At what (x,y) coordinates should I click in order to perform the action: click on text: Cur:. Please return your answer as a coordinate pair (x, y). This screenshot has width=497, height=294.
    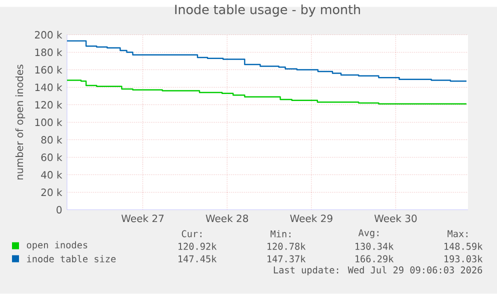
    Looking at the image, I should click on (192, 234).